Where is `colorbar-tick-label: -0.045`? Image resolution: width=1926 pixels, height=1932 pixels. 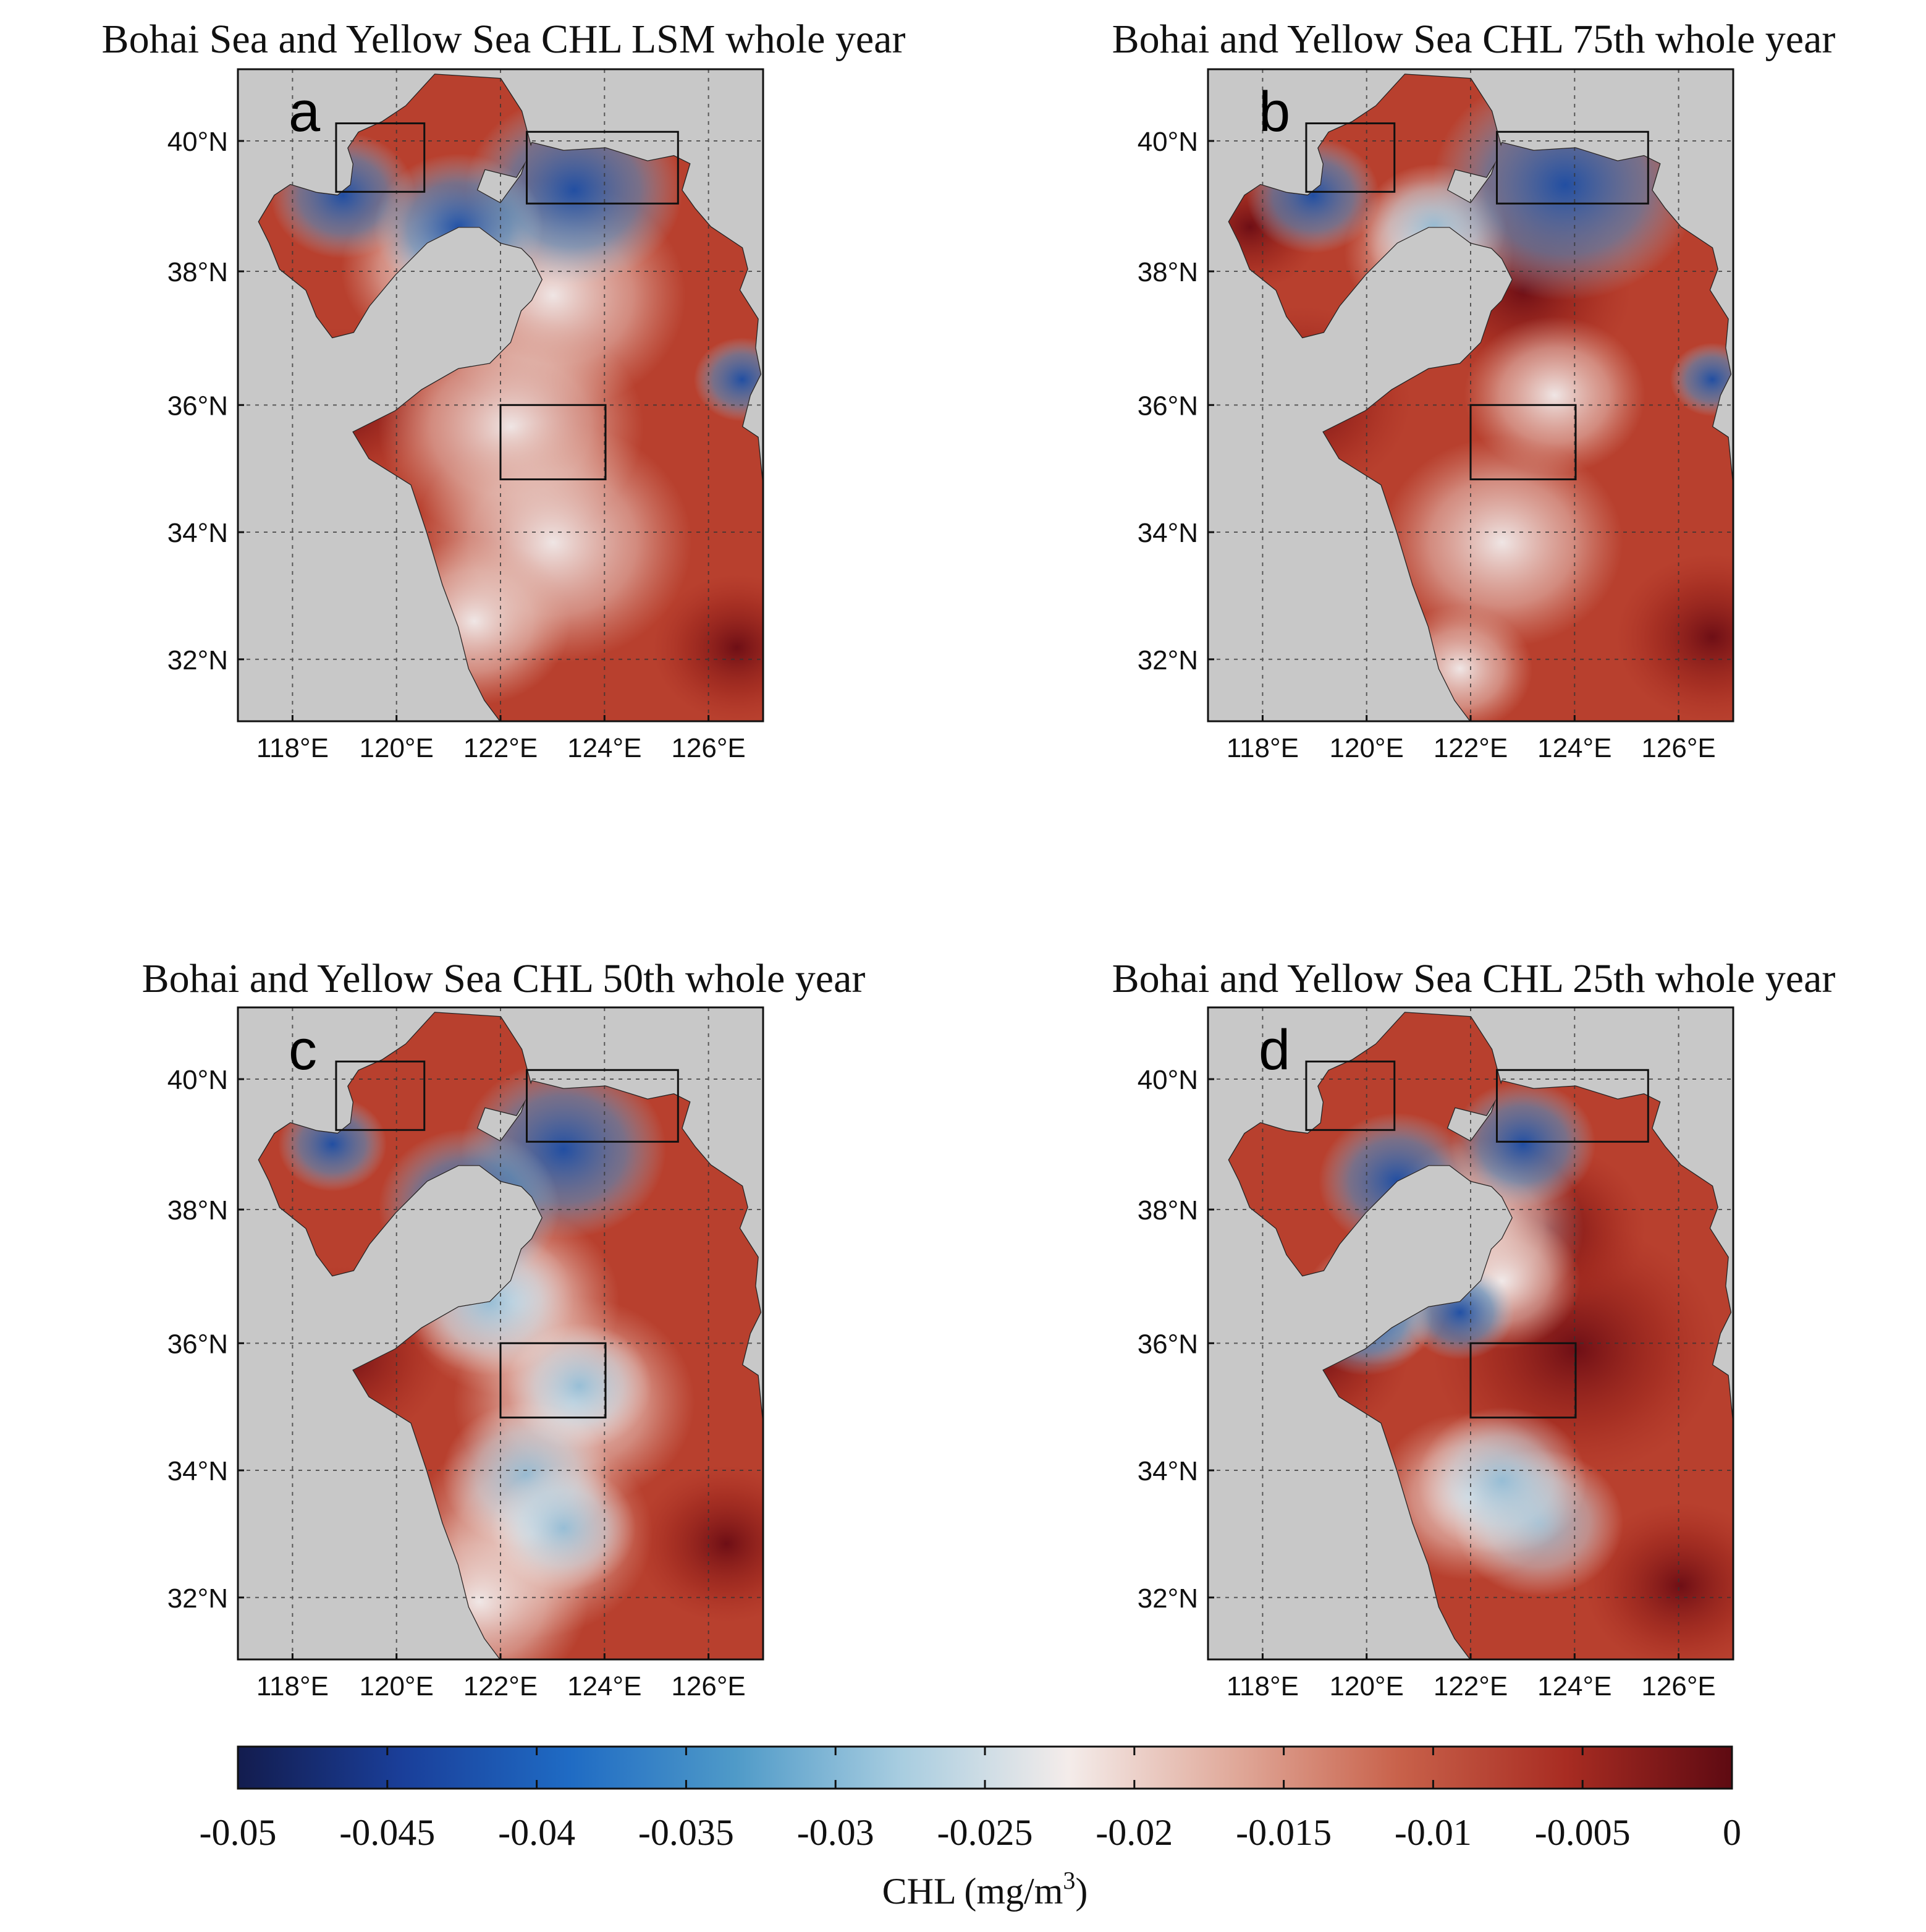 colorbar-tick-label: -0.045 is located at coordinates (387, 1832).